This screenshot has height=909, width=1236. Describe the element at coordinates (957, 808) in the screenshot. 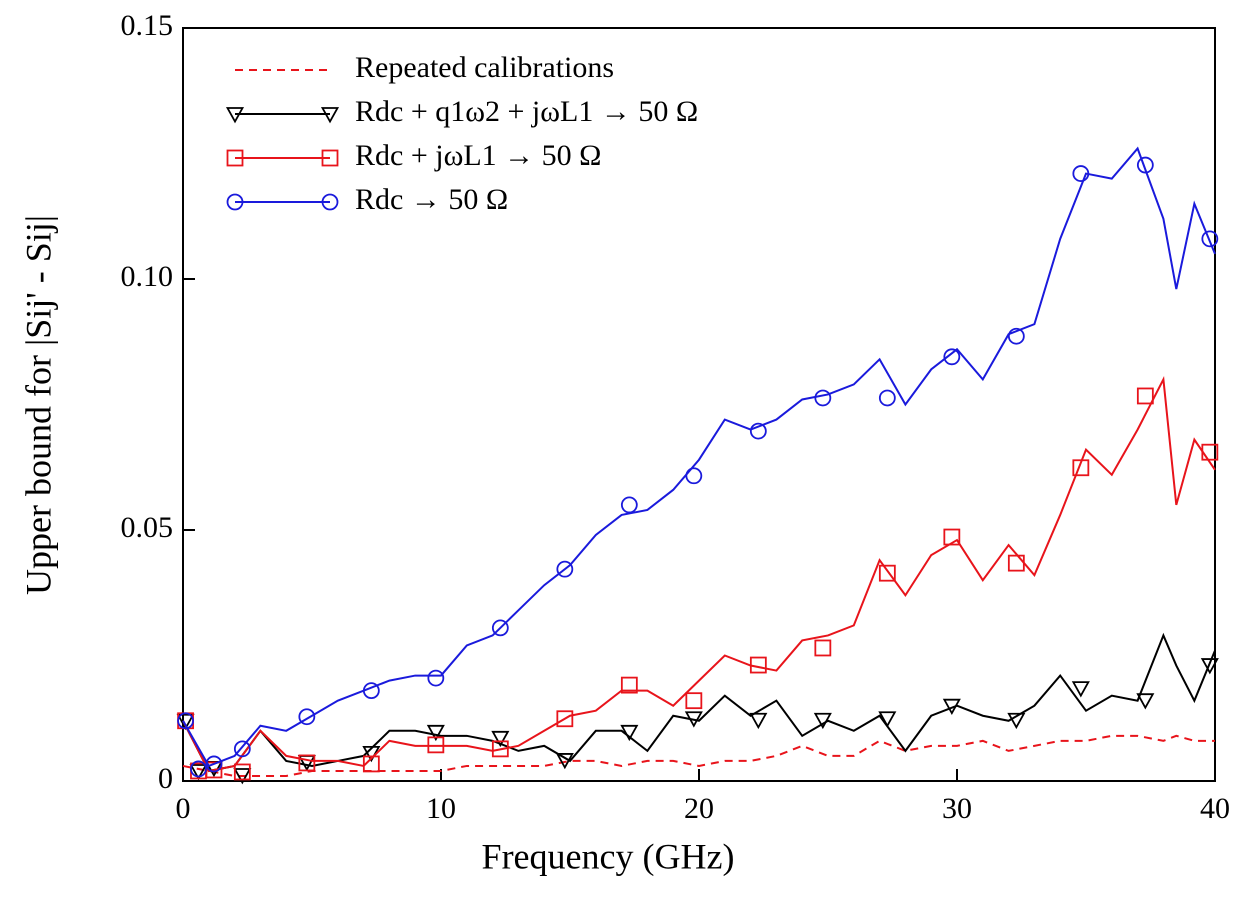

I see `x-tick-label: 30` at that location.